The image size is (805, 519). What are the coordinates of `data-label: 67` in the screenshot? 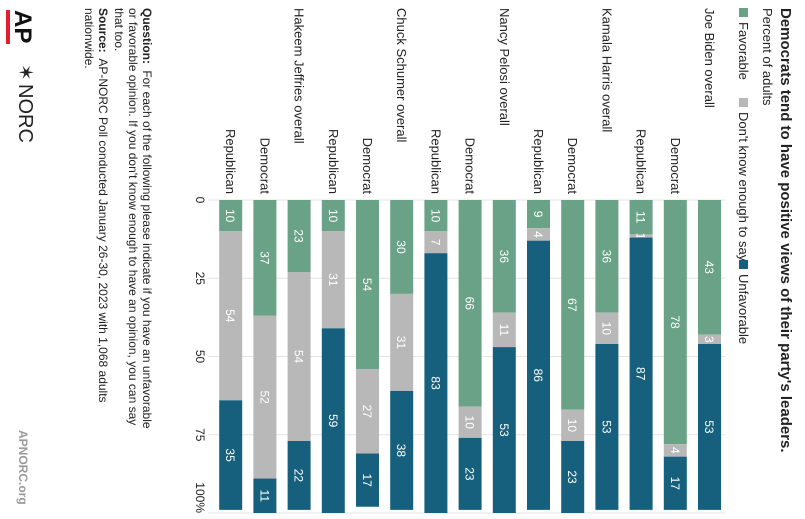 It's located at (572, 305).